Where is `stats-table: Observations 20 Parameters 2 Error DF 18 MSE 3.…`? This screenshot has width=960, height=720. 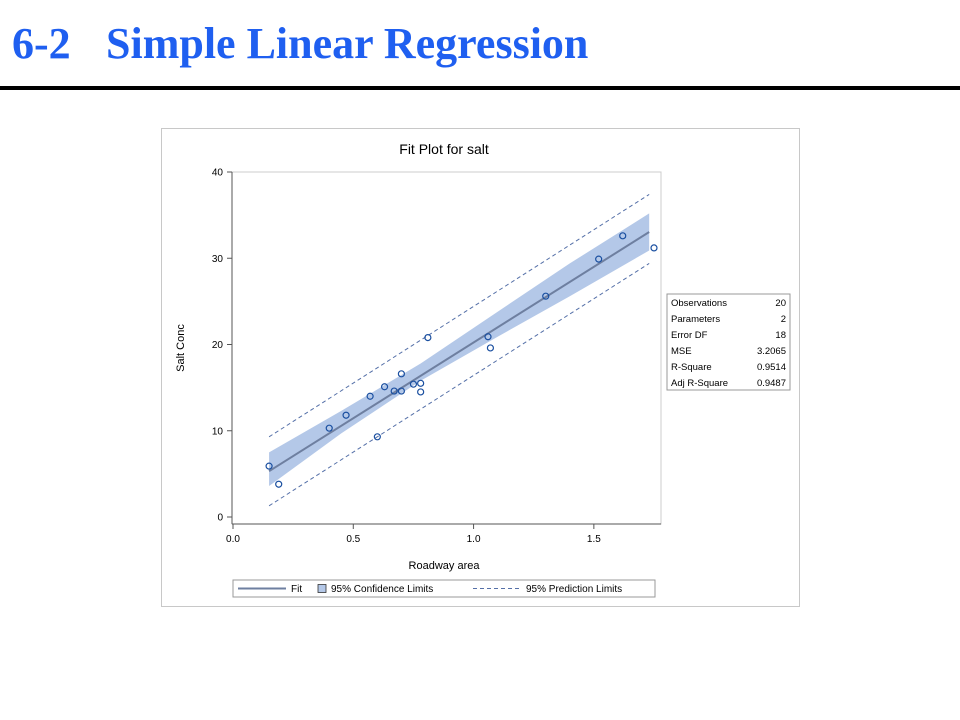 stats-table: Observations 20 Parameters 2 Error DF 18 MSE 3.… is located at coordinates (728, 342).